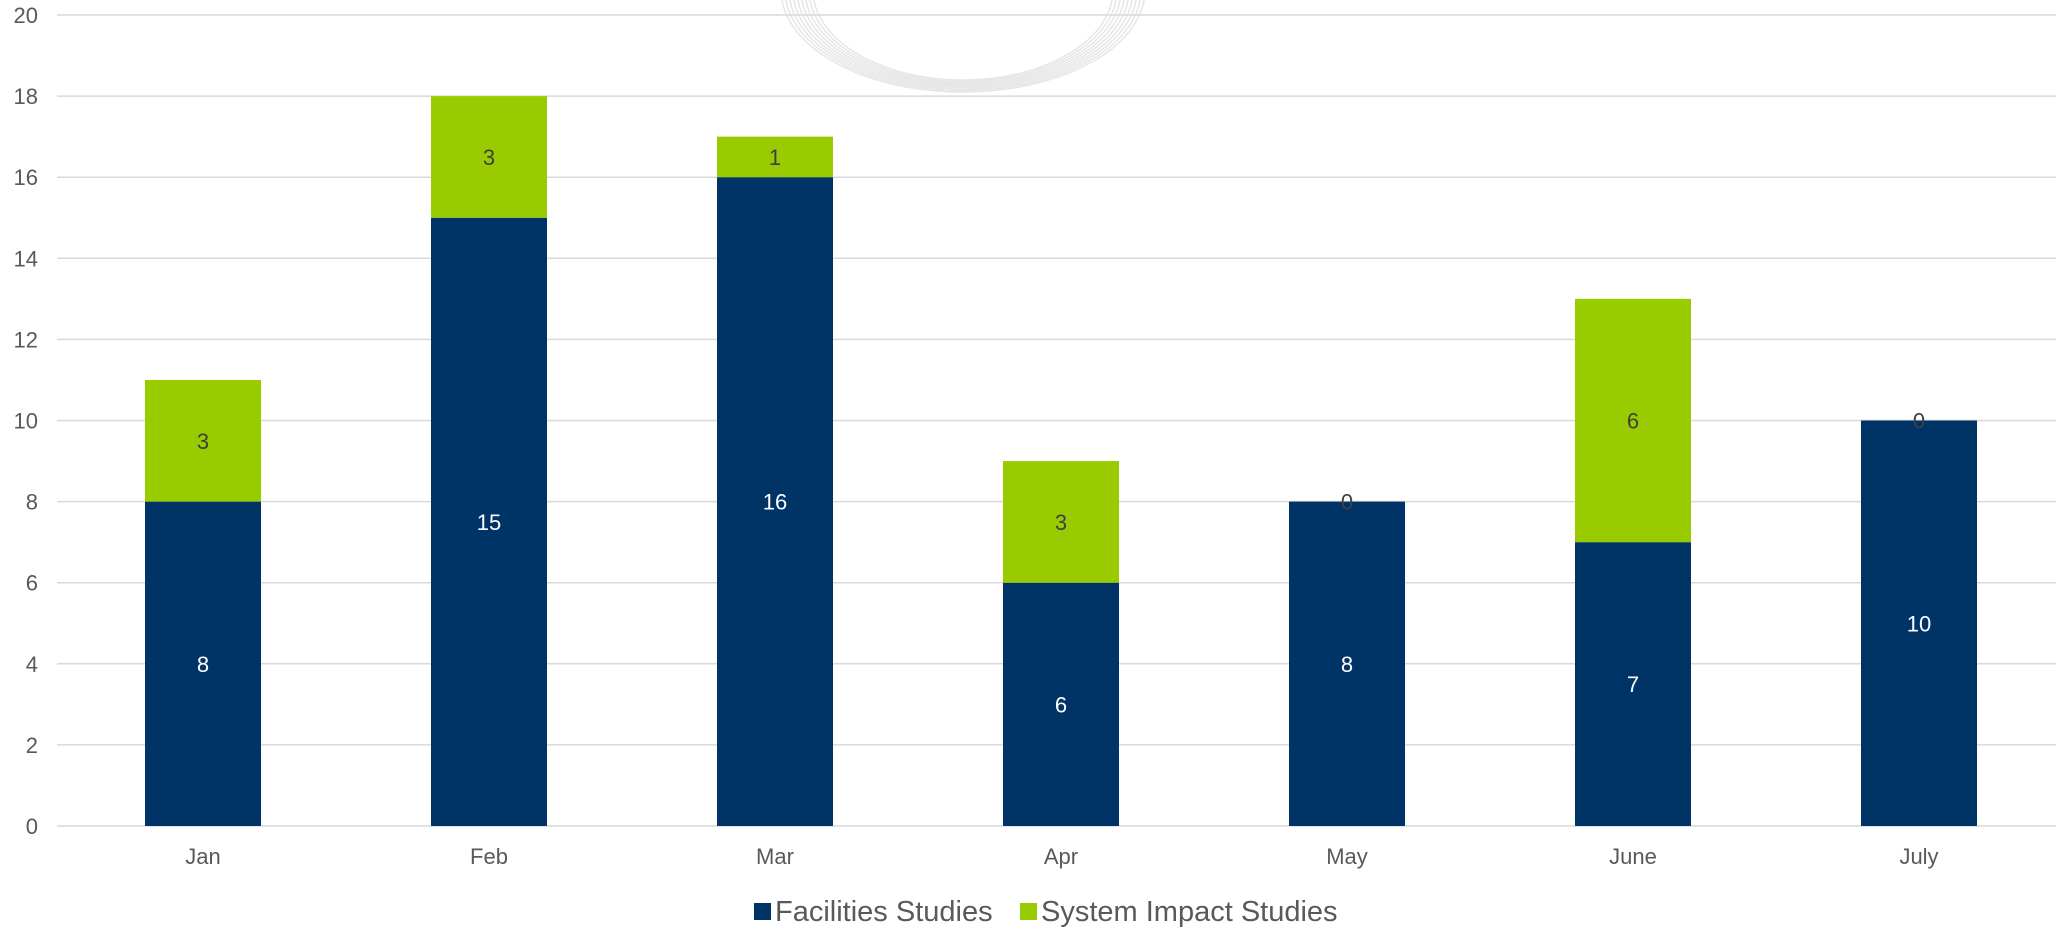  What do you see at coordinates (32, 583) in the screenshot?
I see `y-tick-label: 6` at bounding box center [32, 583].